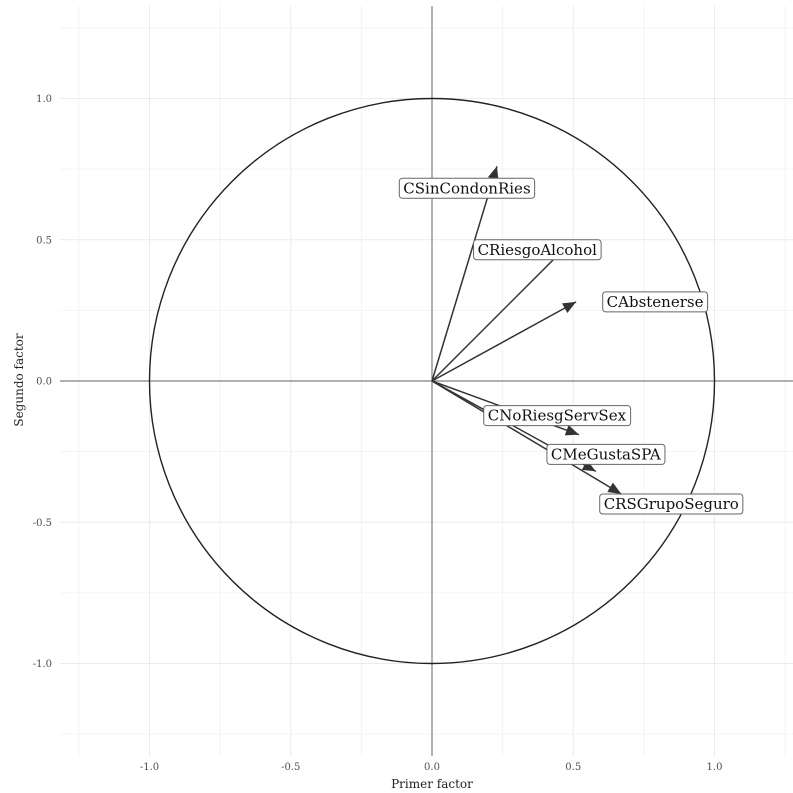  I want to click on vector-label-box: CNoRiesgServSex, so click(557, 416).